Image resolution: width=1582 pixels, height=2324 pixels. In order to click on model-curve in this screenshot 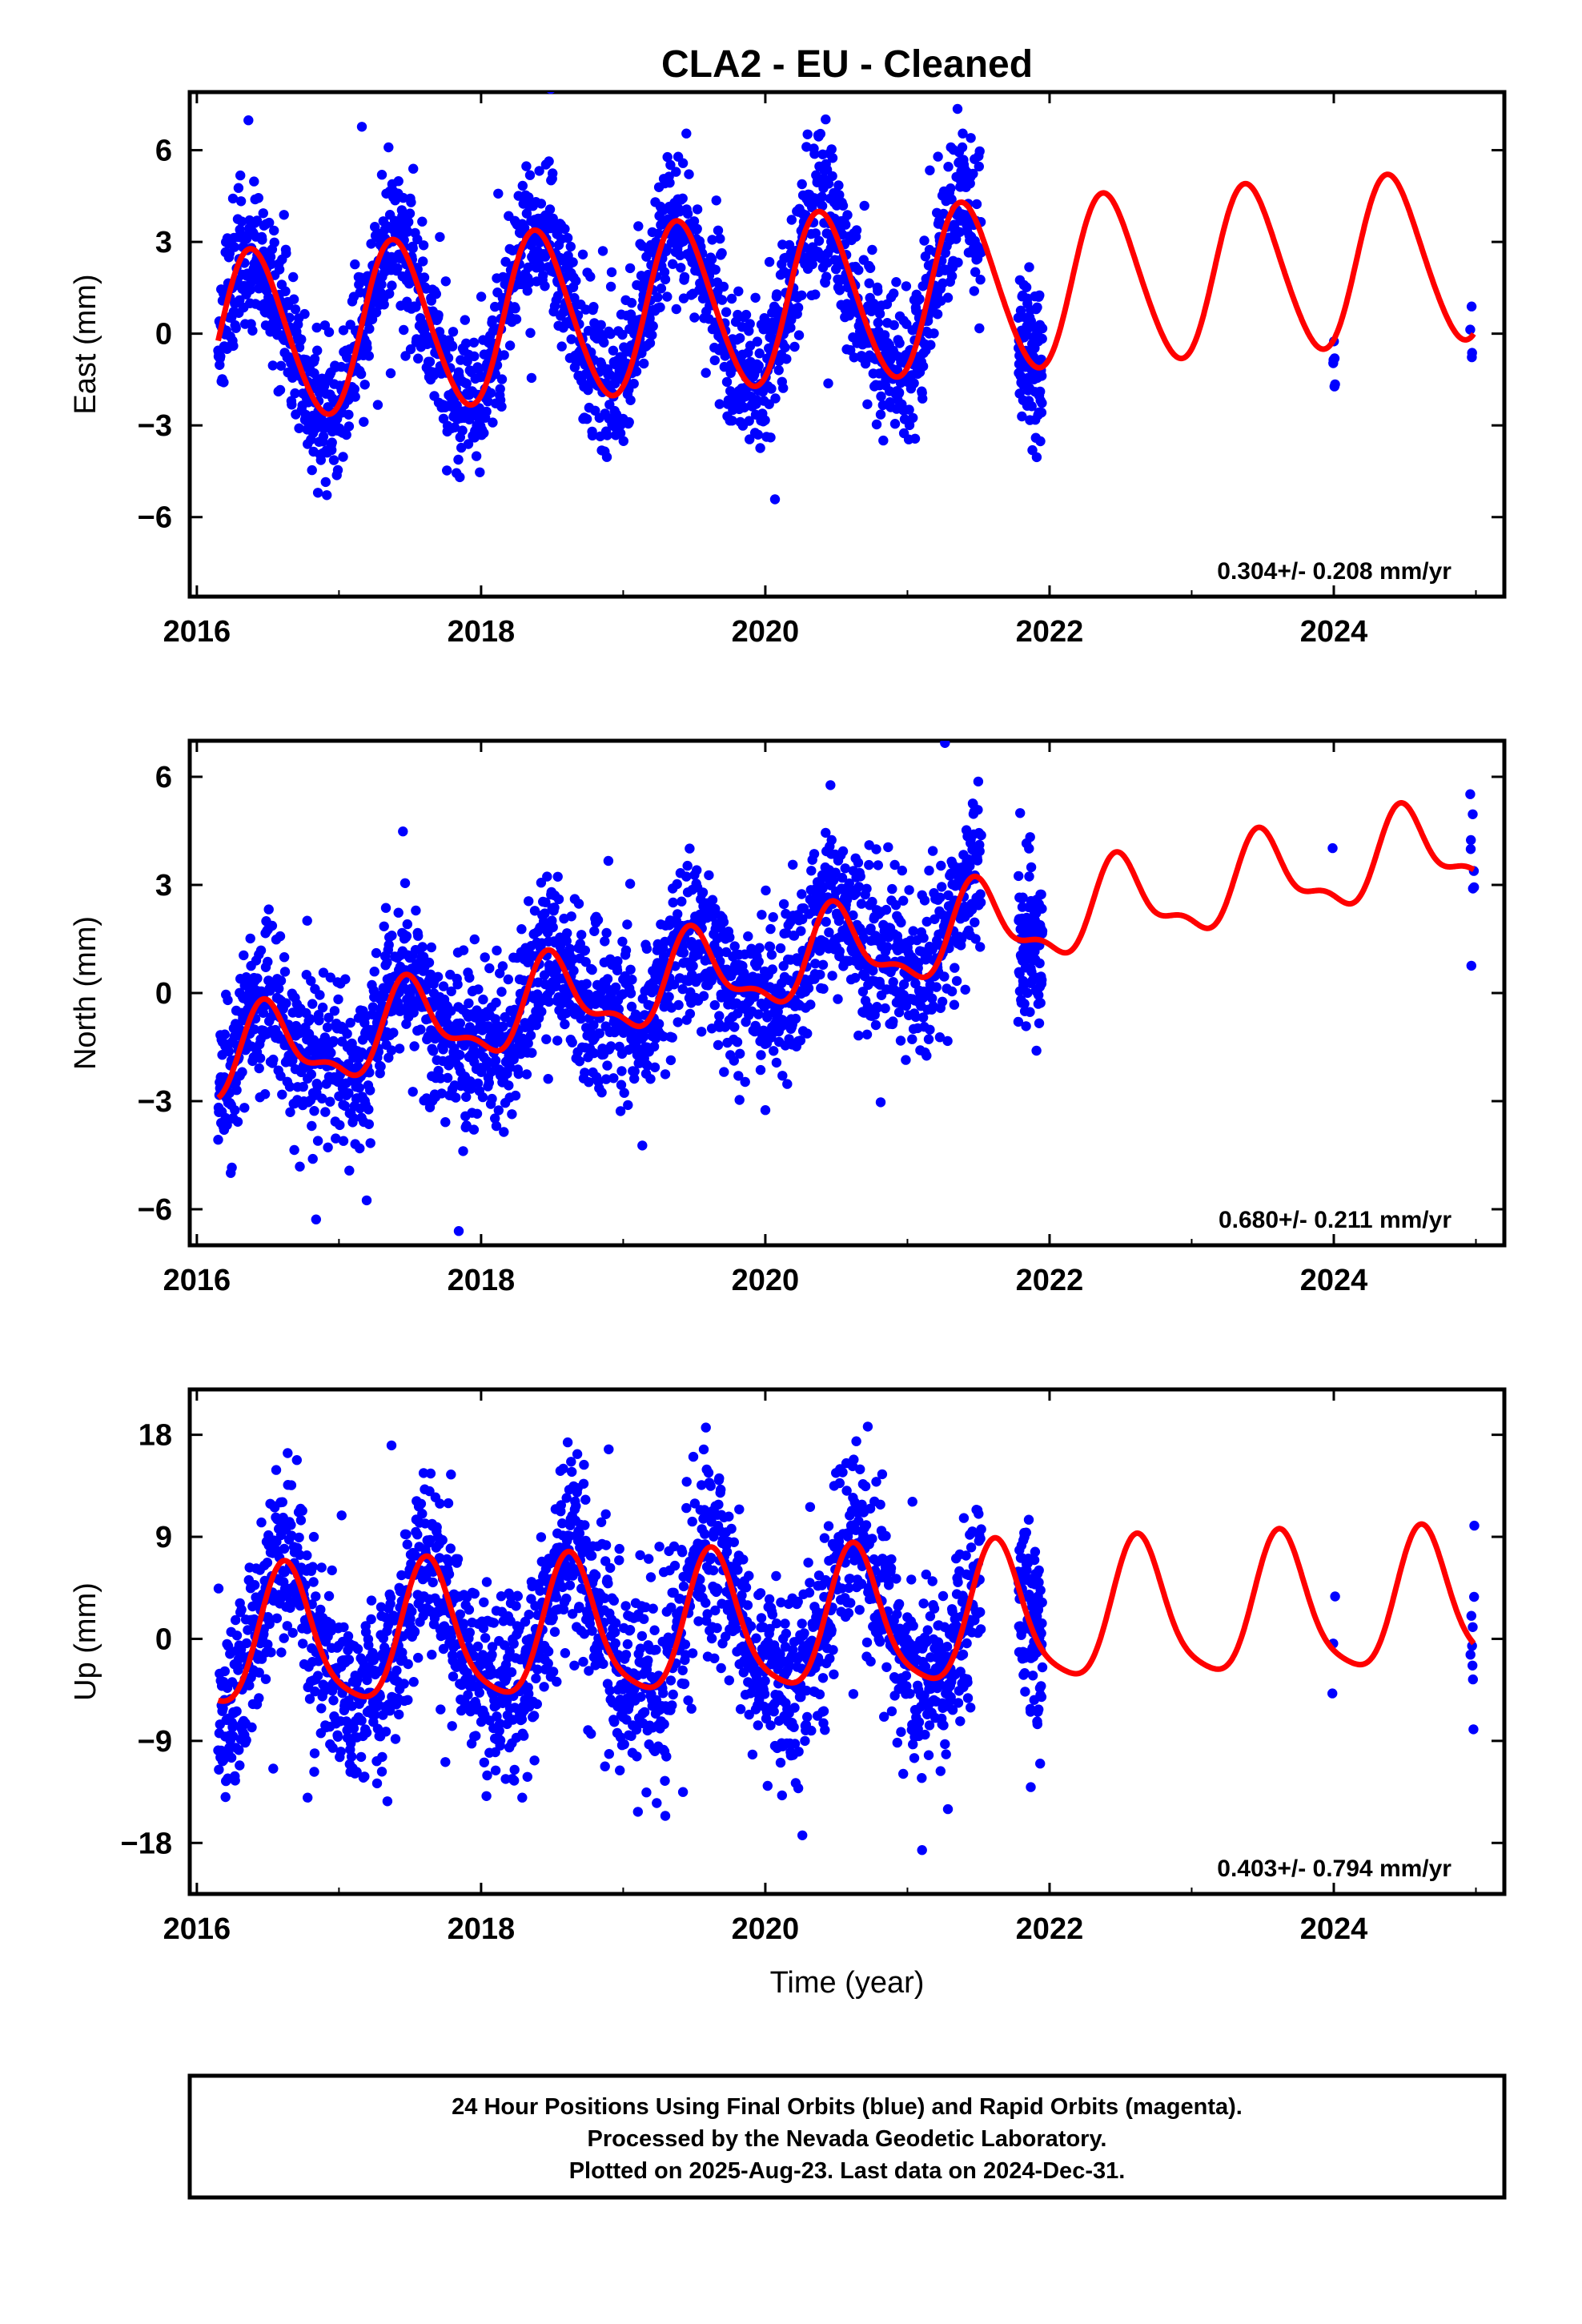, I will do `click(846, 950)`.